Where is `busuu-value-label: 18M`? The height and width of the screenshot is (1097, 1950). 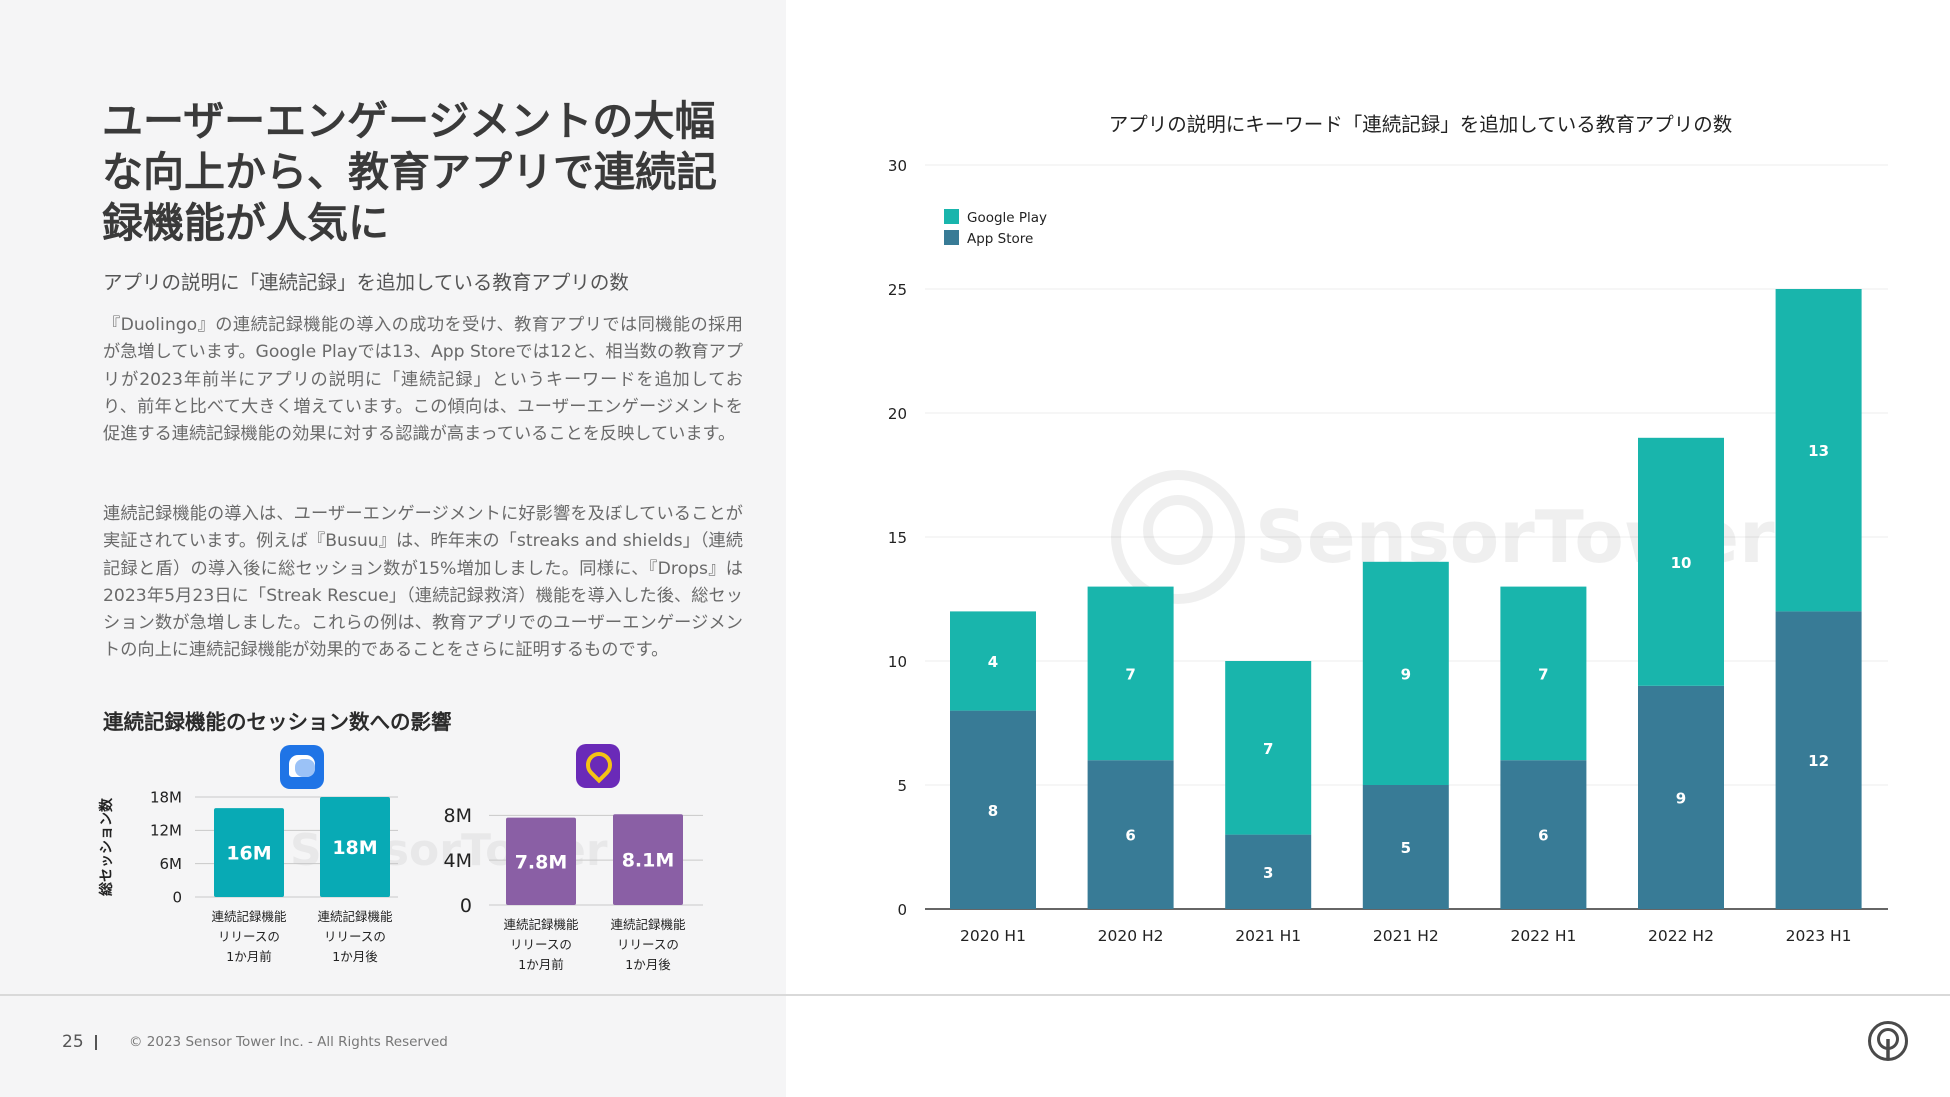 busuu-value-label: 18M is located at coordinates (354, 848).